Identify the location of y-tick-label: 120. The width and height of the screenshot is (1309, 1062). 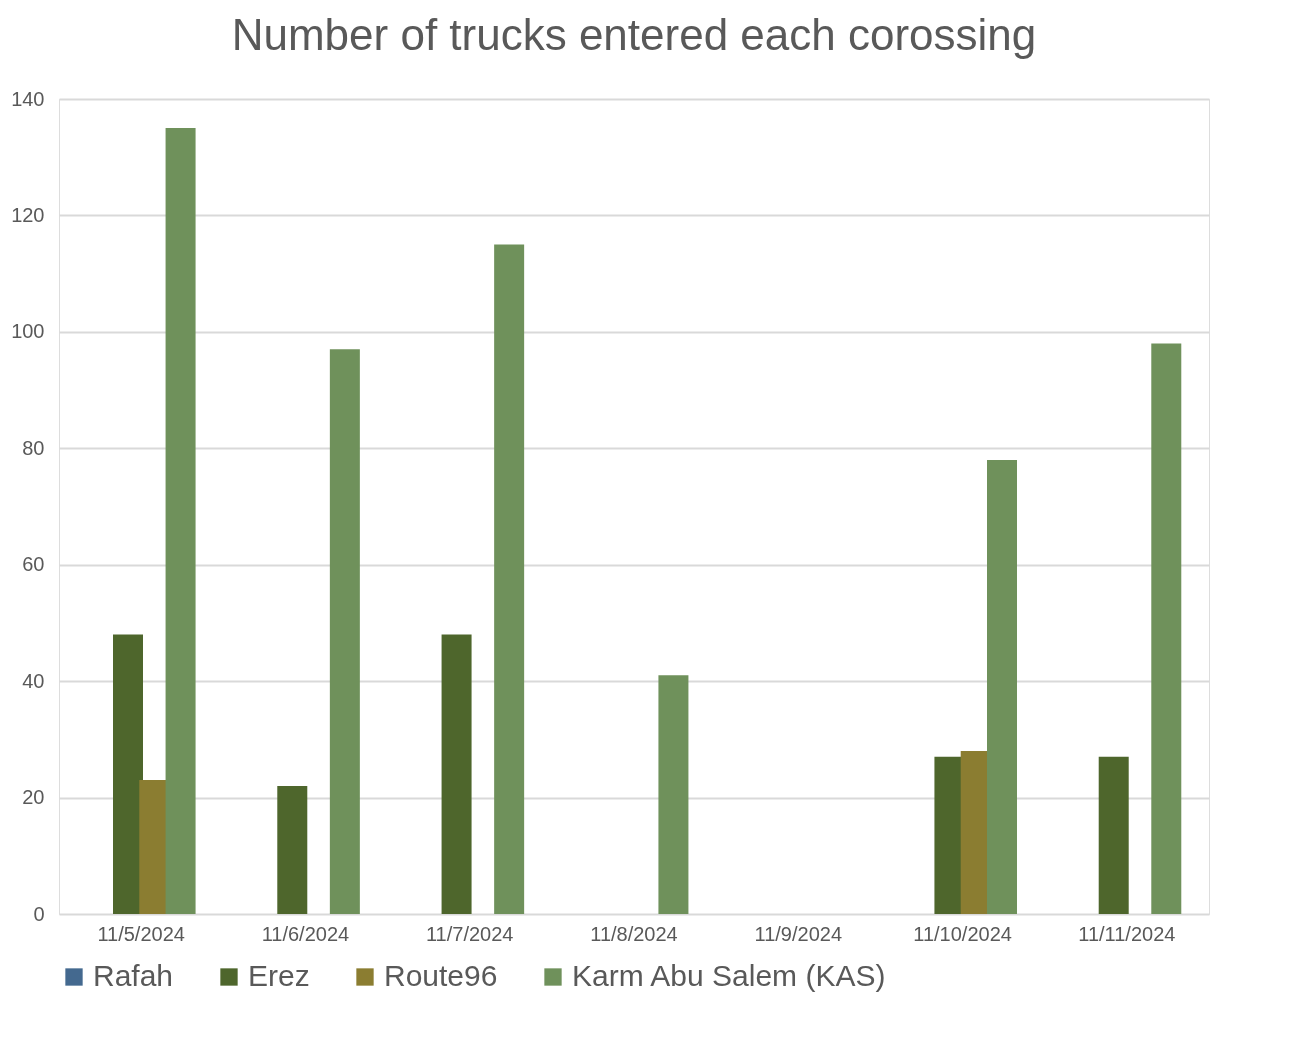
(28, 214).